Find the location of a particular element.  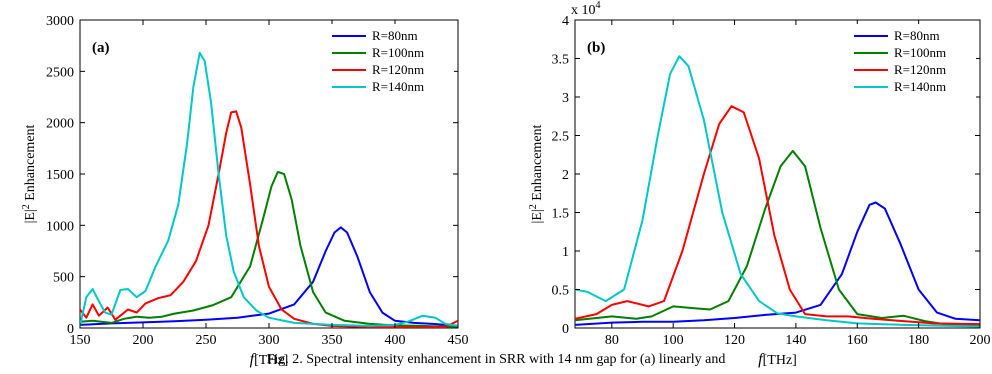

x-tick-label: 250 is located at coordinates (206, 340).